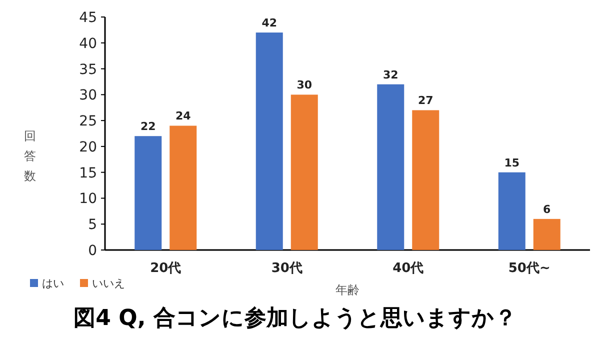 This screenshot has height=337, width=600. Describe the element at coordinates (30, 156) in the screenshot. I see `y-axis-title: 回答数` at that location.